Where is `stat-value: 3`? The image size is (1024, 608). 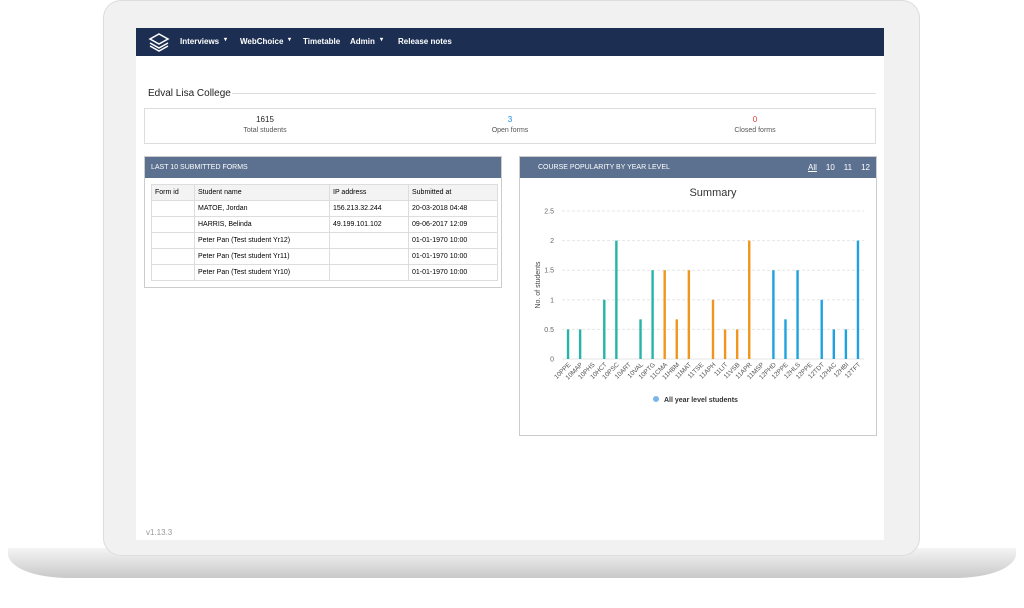
stat-value: 3 is located at coordinates (510, 119).